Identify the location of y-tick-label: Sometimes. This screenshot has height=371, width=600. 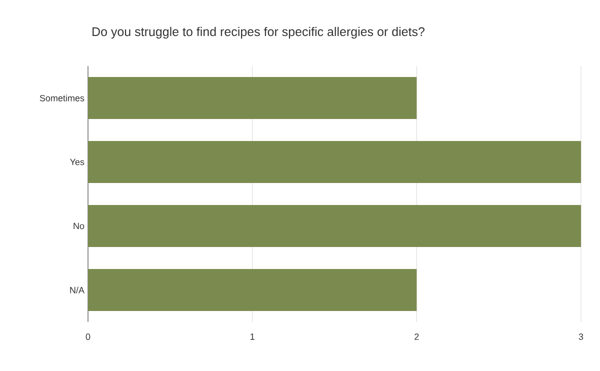
(62, 98).